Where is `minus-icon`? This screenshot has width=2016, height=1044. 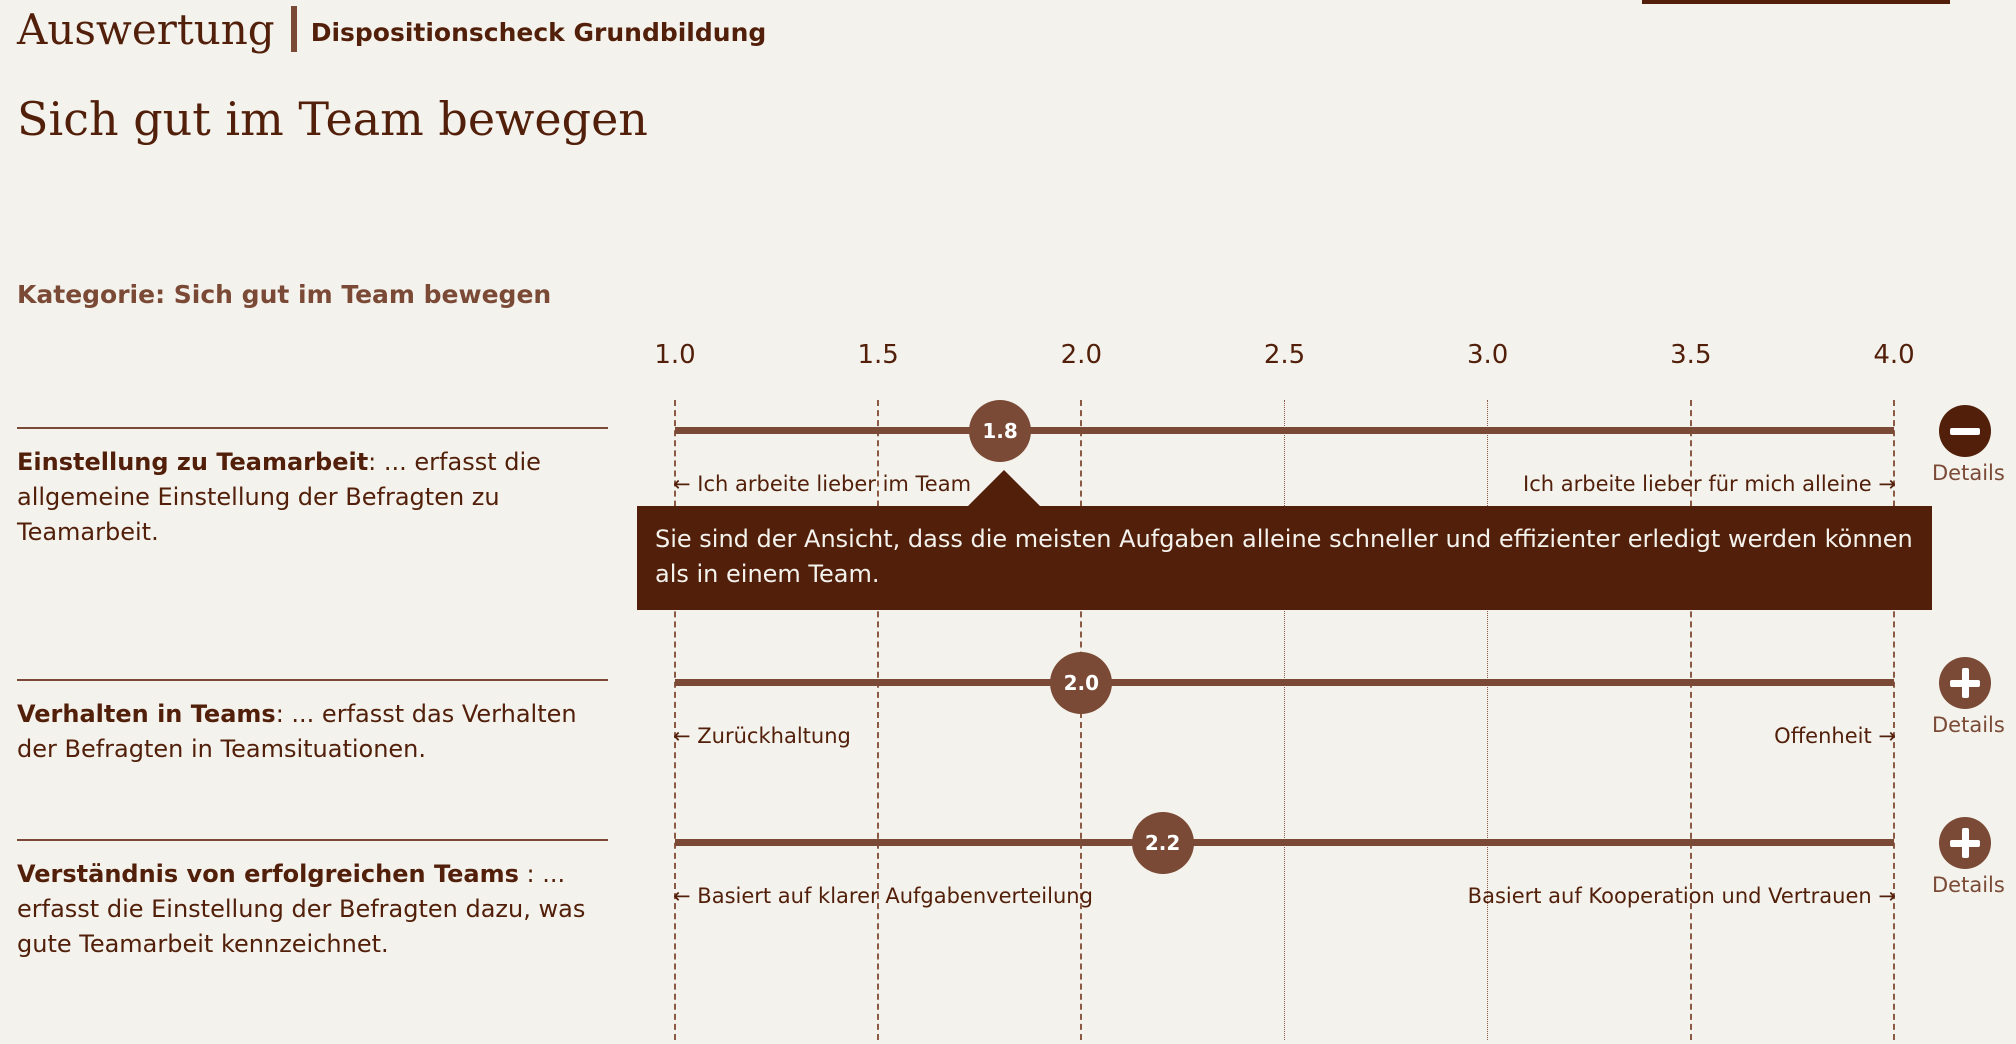
minus-icon is located at coordinates (1965, 431).